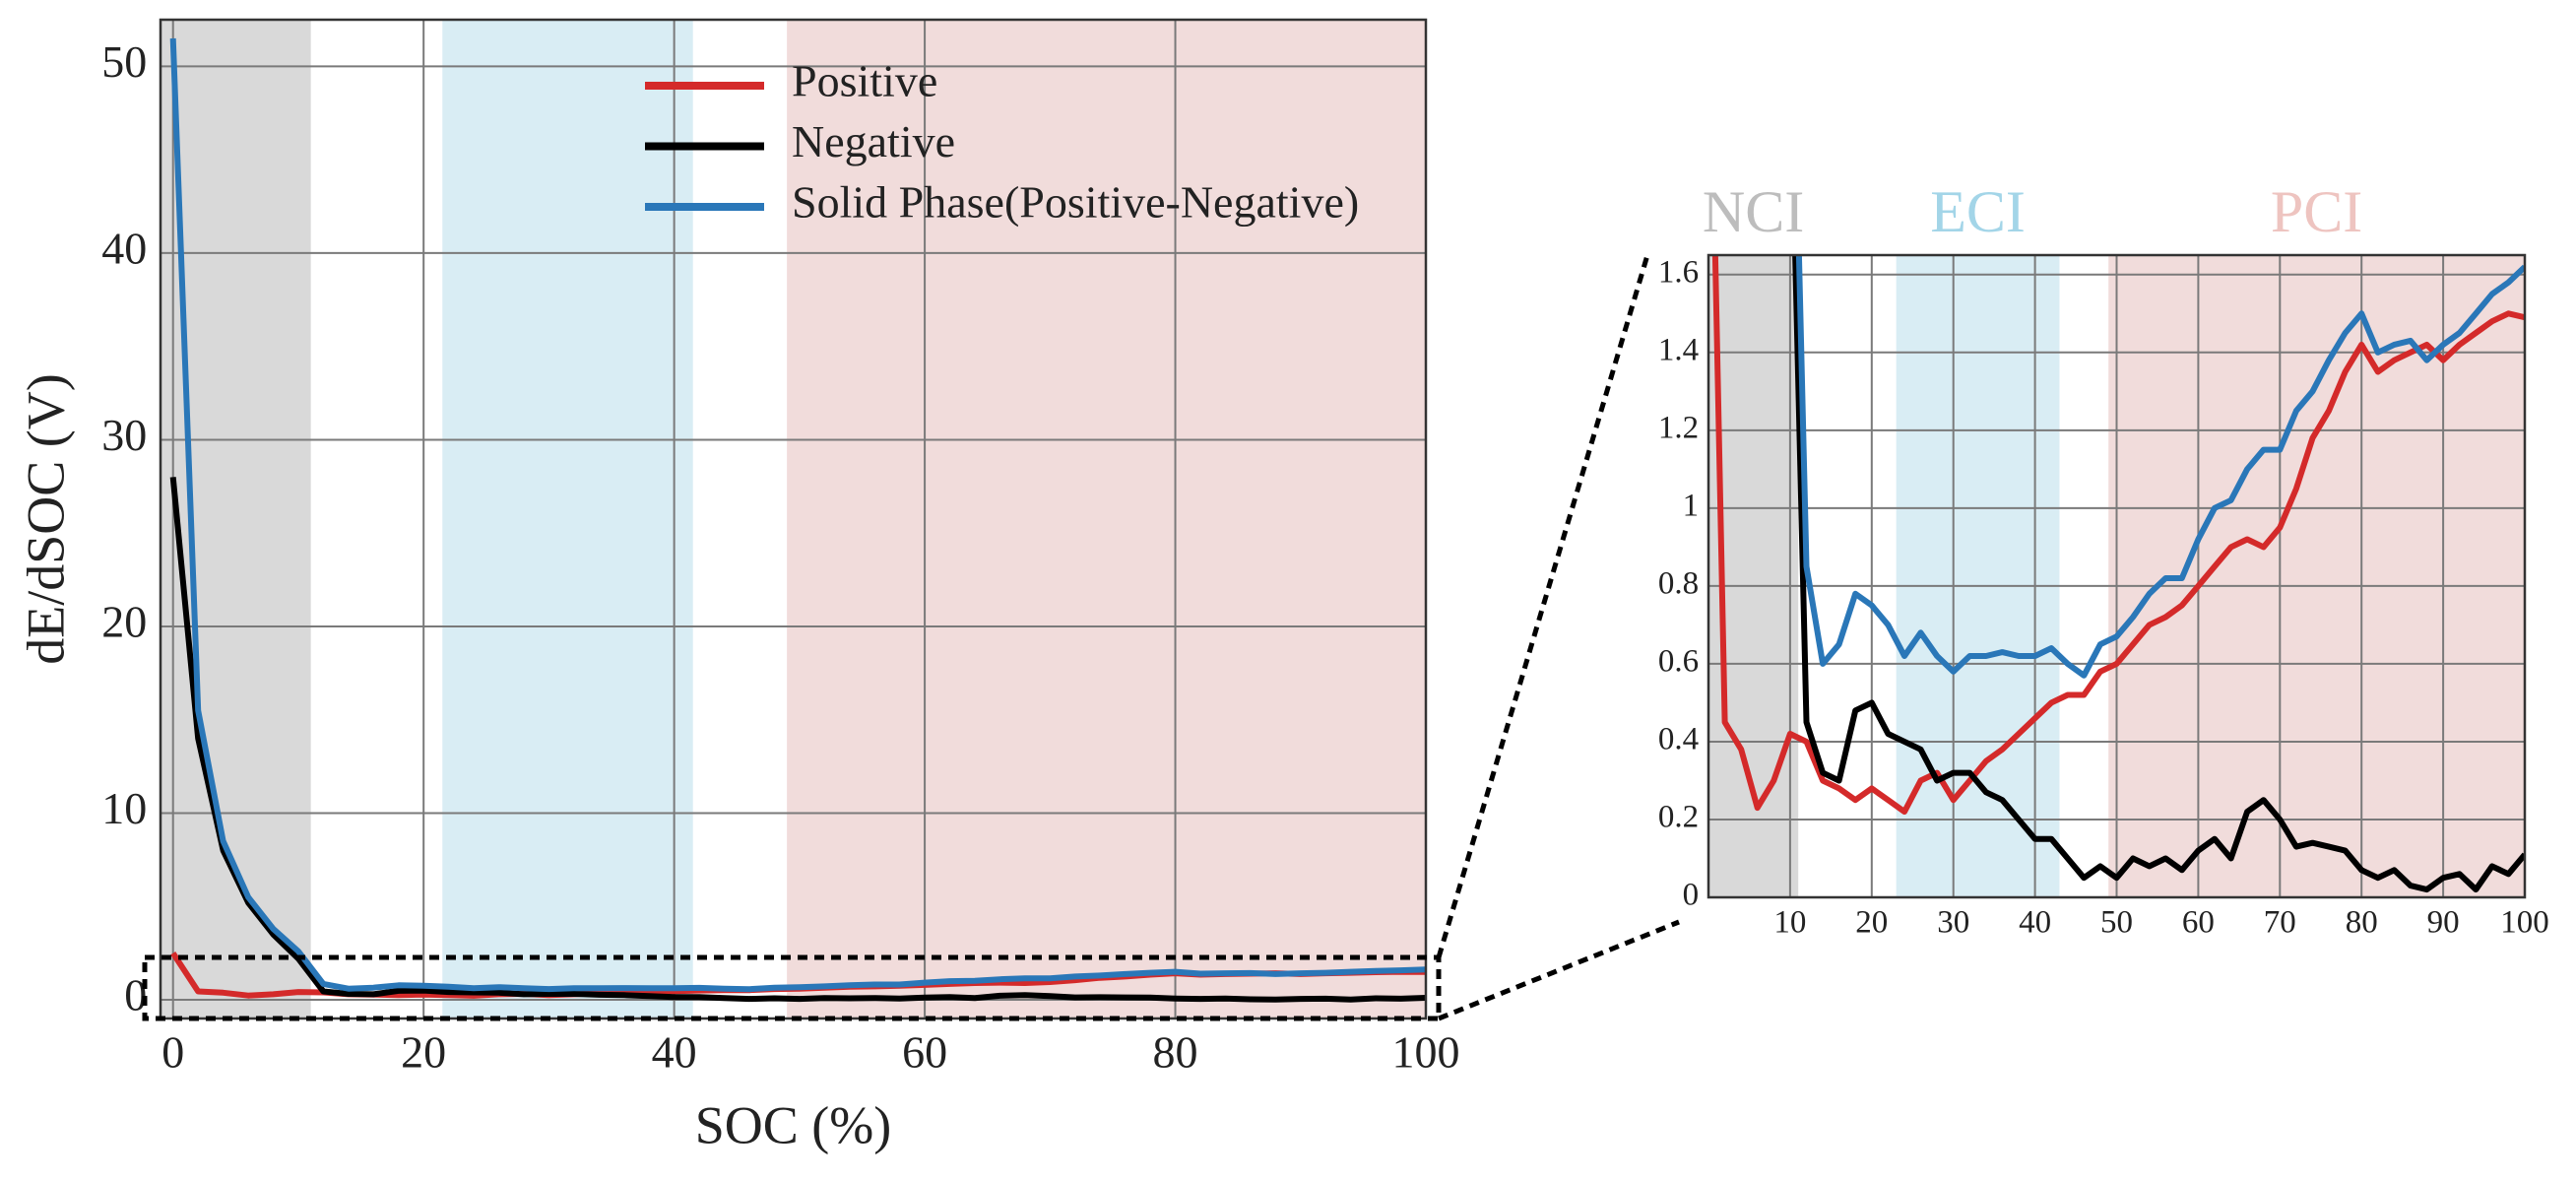  I want to click on y-tick-label: 50, so click(124, 61).